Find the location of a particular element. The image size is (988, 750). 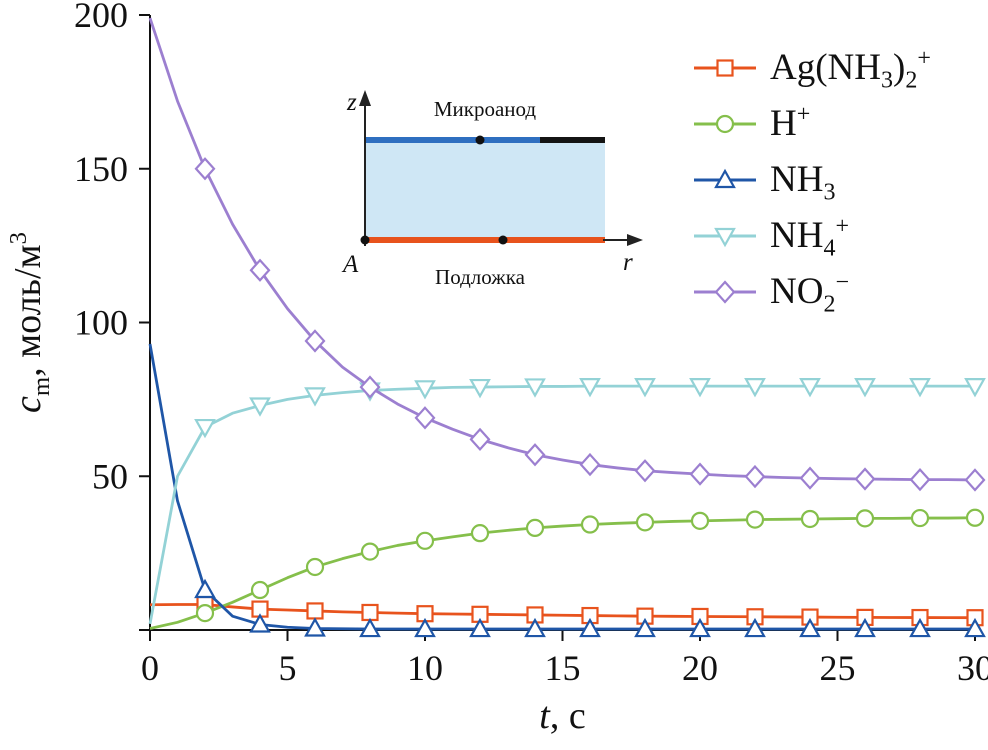

x-tick-label: 30 is located at coordinates (972, 668).